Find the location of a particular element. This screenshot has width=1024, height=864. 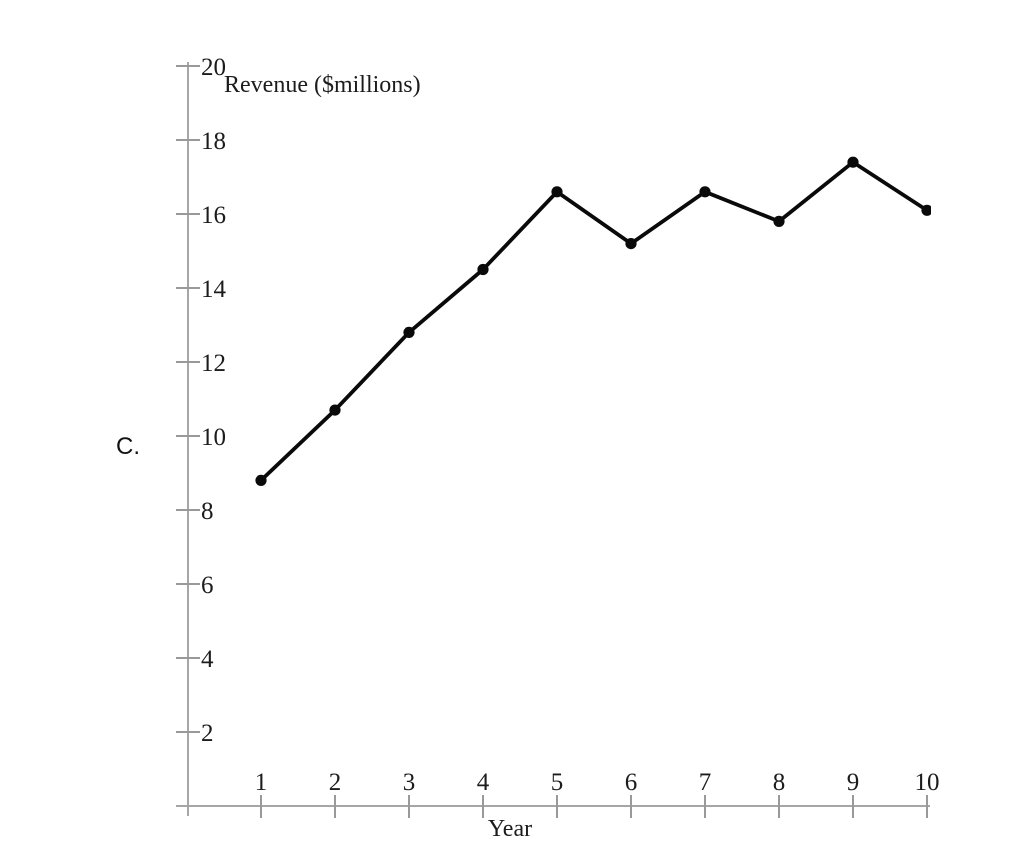

x-tick-label: 2 is located at coordinates (335, 782).